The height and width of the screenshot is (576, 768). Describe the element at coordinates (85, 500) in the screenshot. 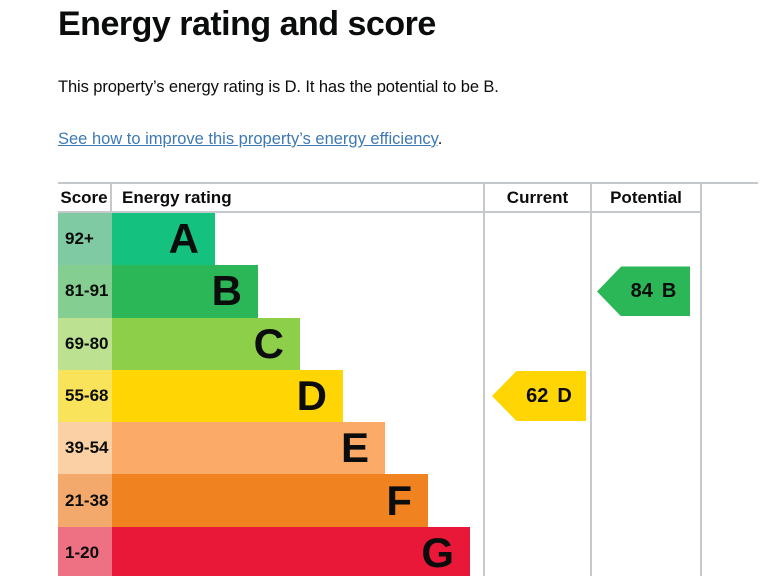

I see `score-cell: 21-38` at that location.